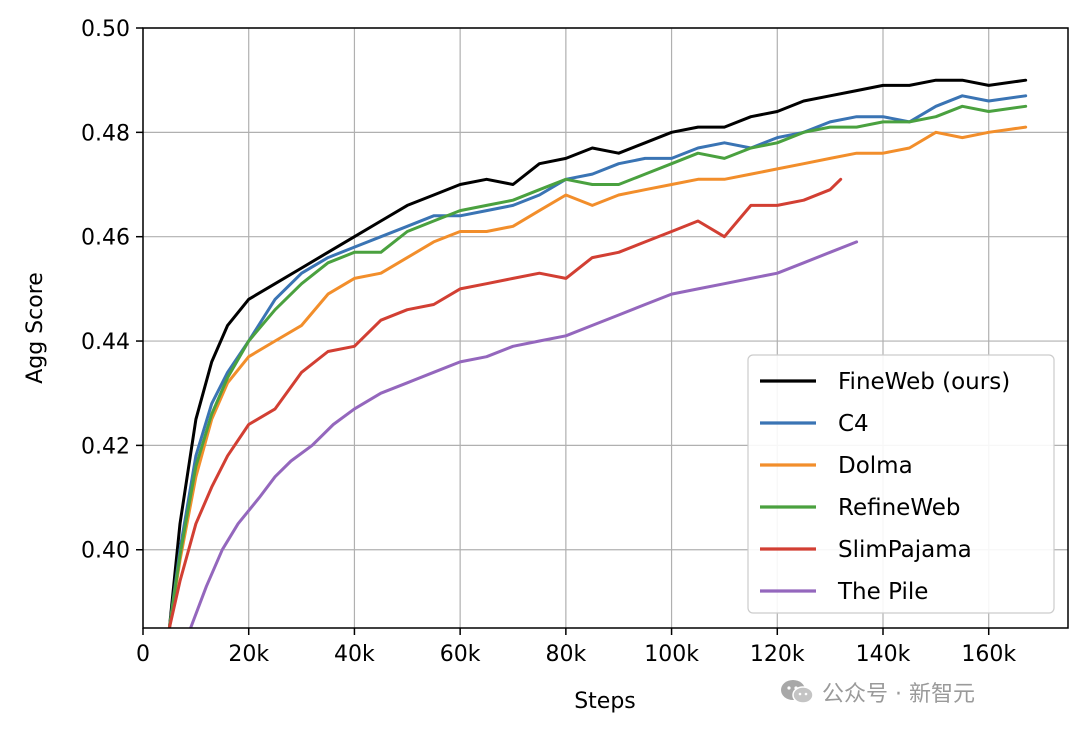 The height and width of the screenshot is (736, 1080). I want to click on x-tick-label: 100k, so click(671, 654).